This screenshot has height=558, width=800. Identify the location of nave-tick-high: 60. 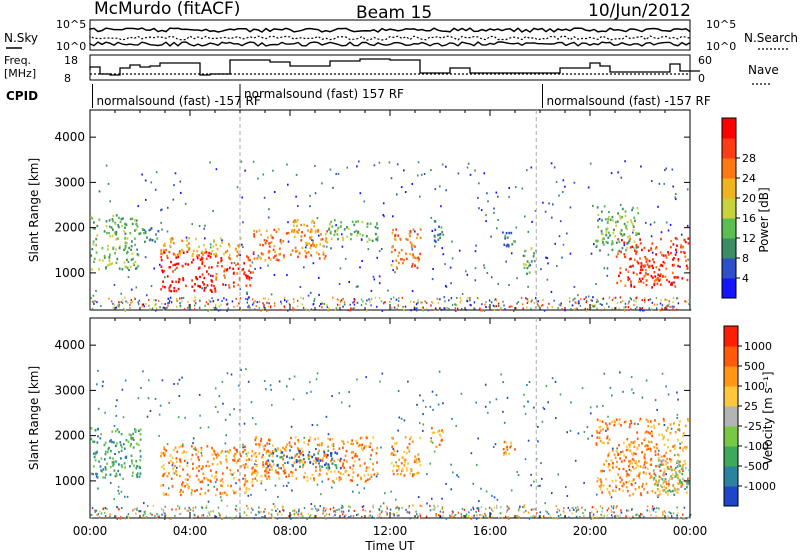
(705, 60).